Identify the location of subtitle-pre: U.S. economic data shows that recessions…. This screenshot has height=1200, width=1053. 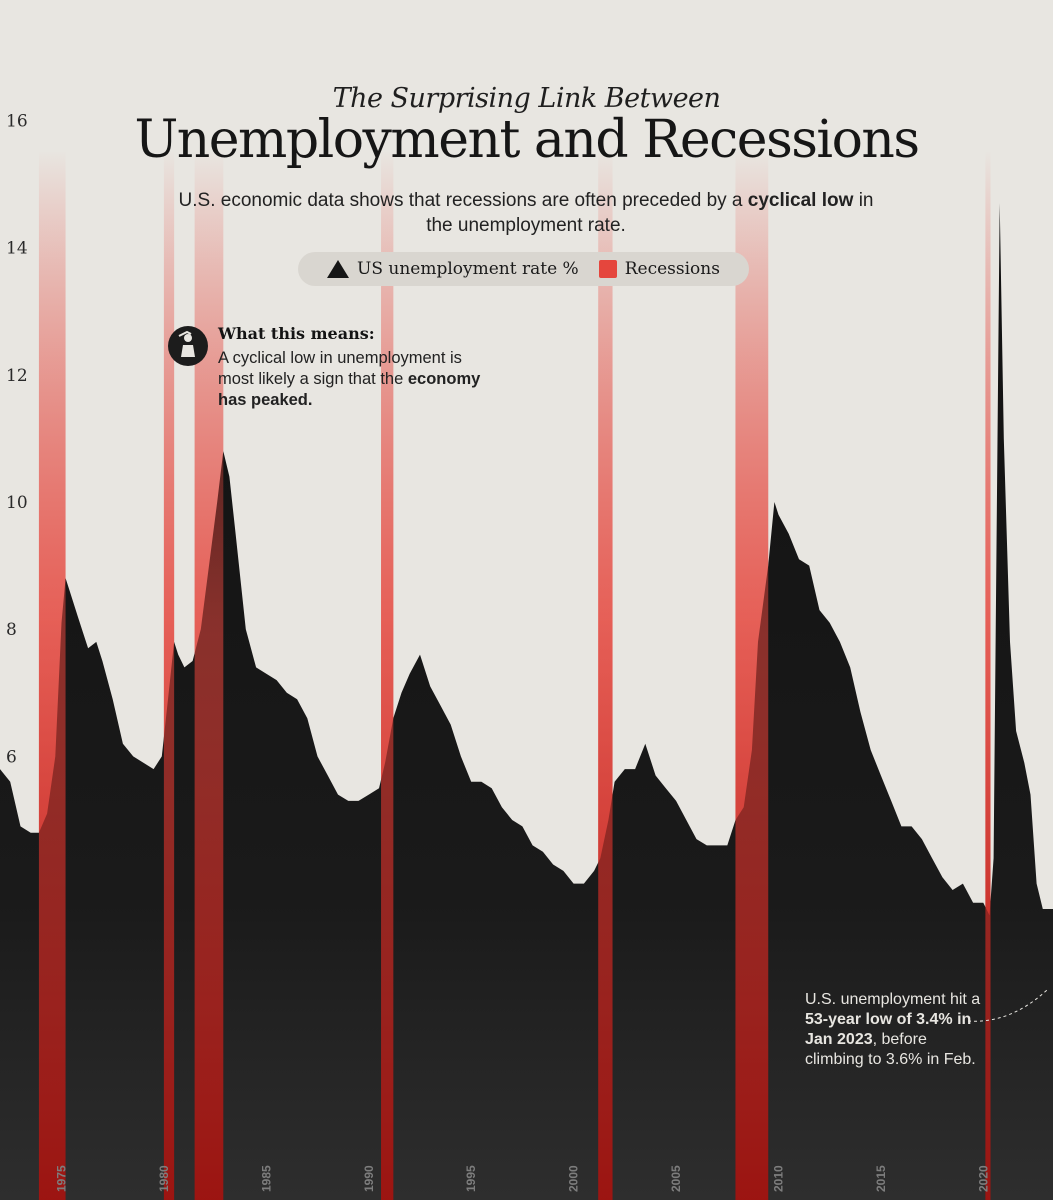
(460, 200).